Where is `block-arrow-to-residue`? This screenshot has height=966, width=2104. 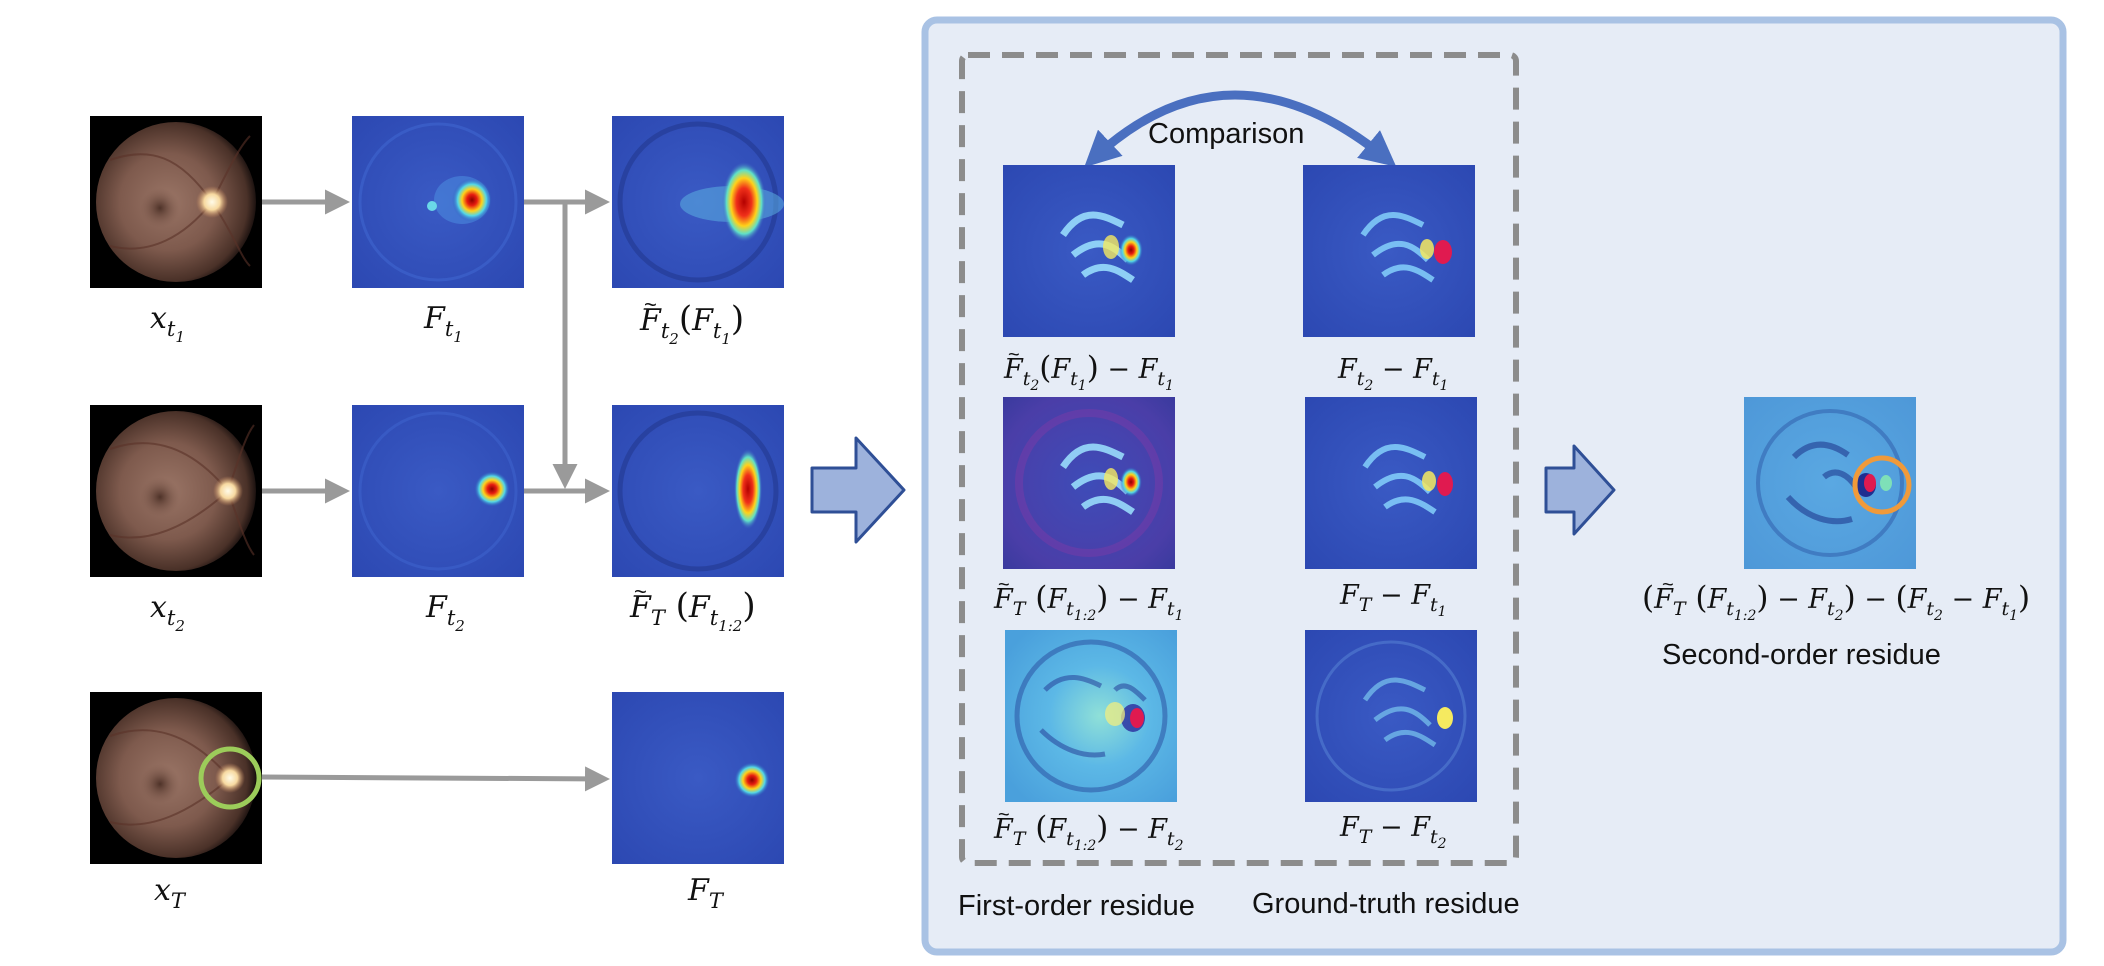 block-arrow-to-residue is located at coordinates (858, 490).